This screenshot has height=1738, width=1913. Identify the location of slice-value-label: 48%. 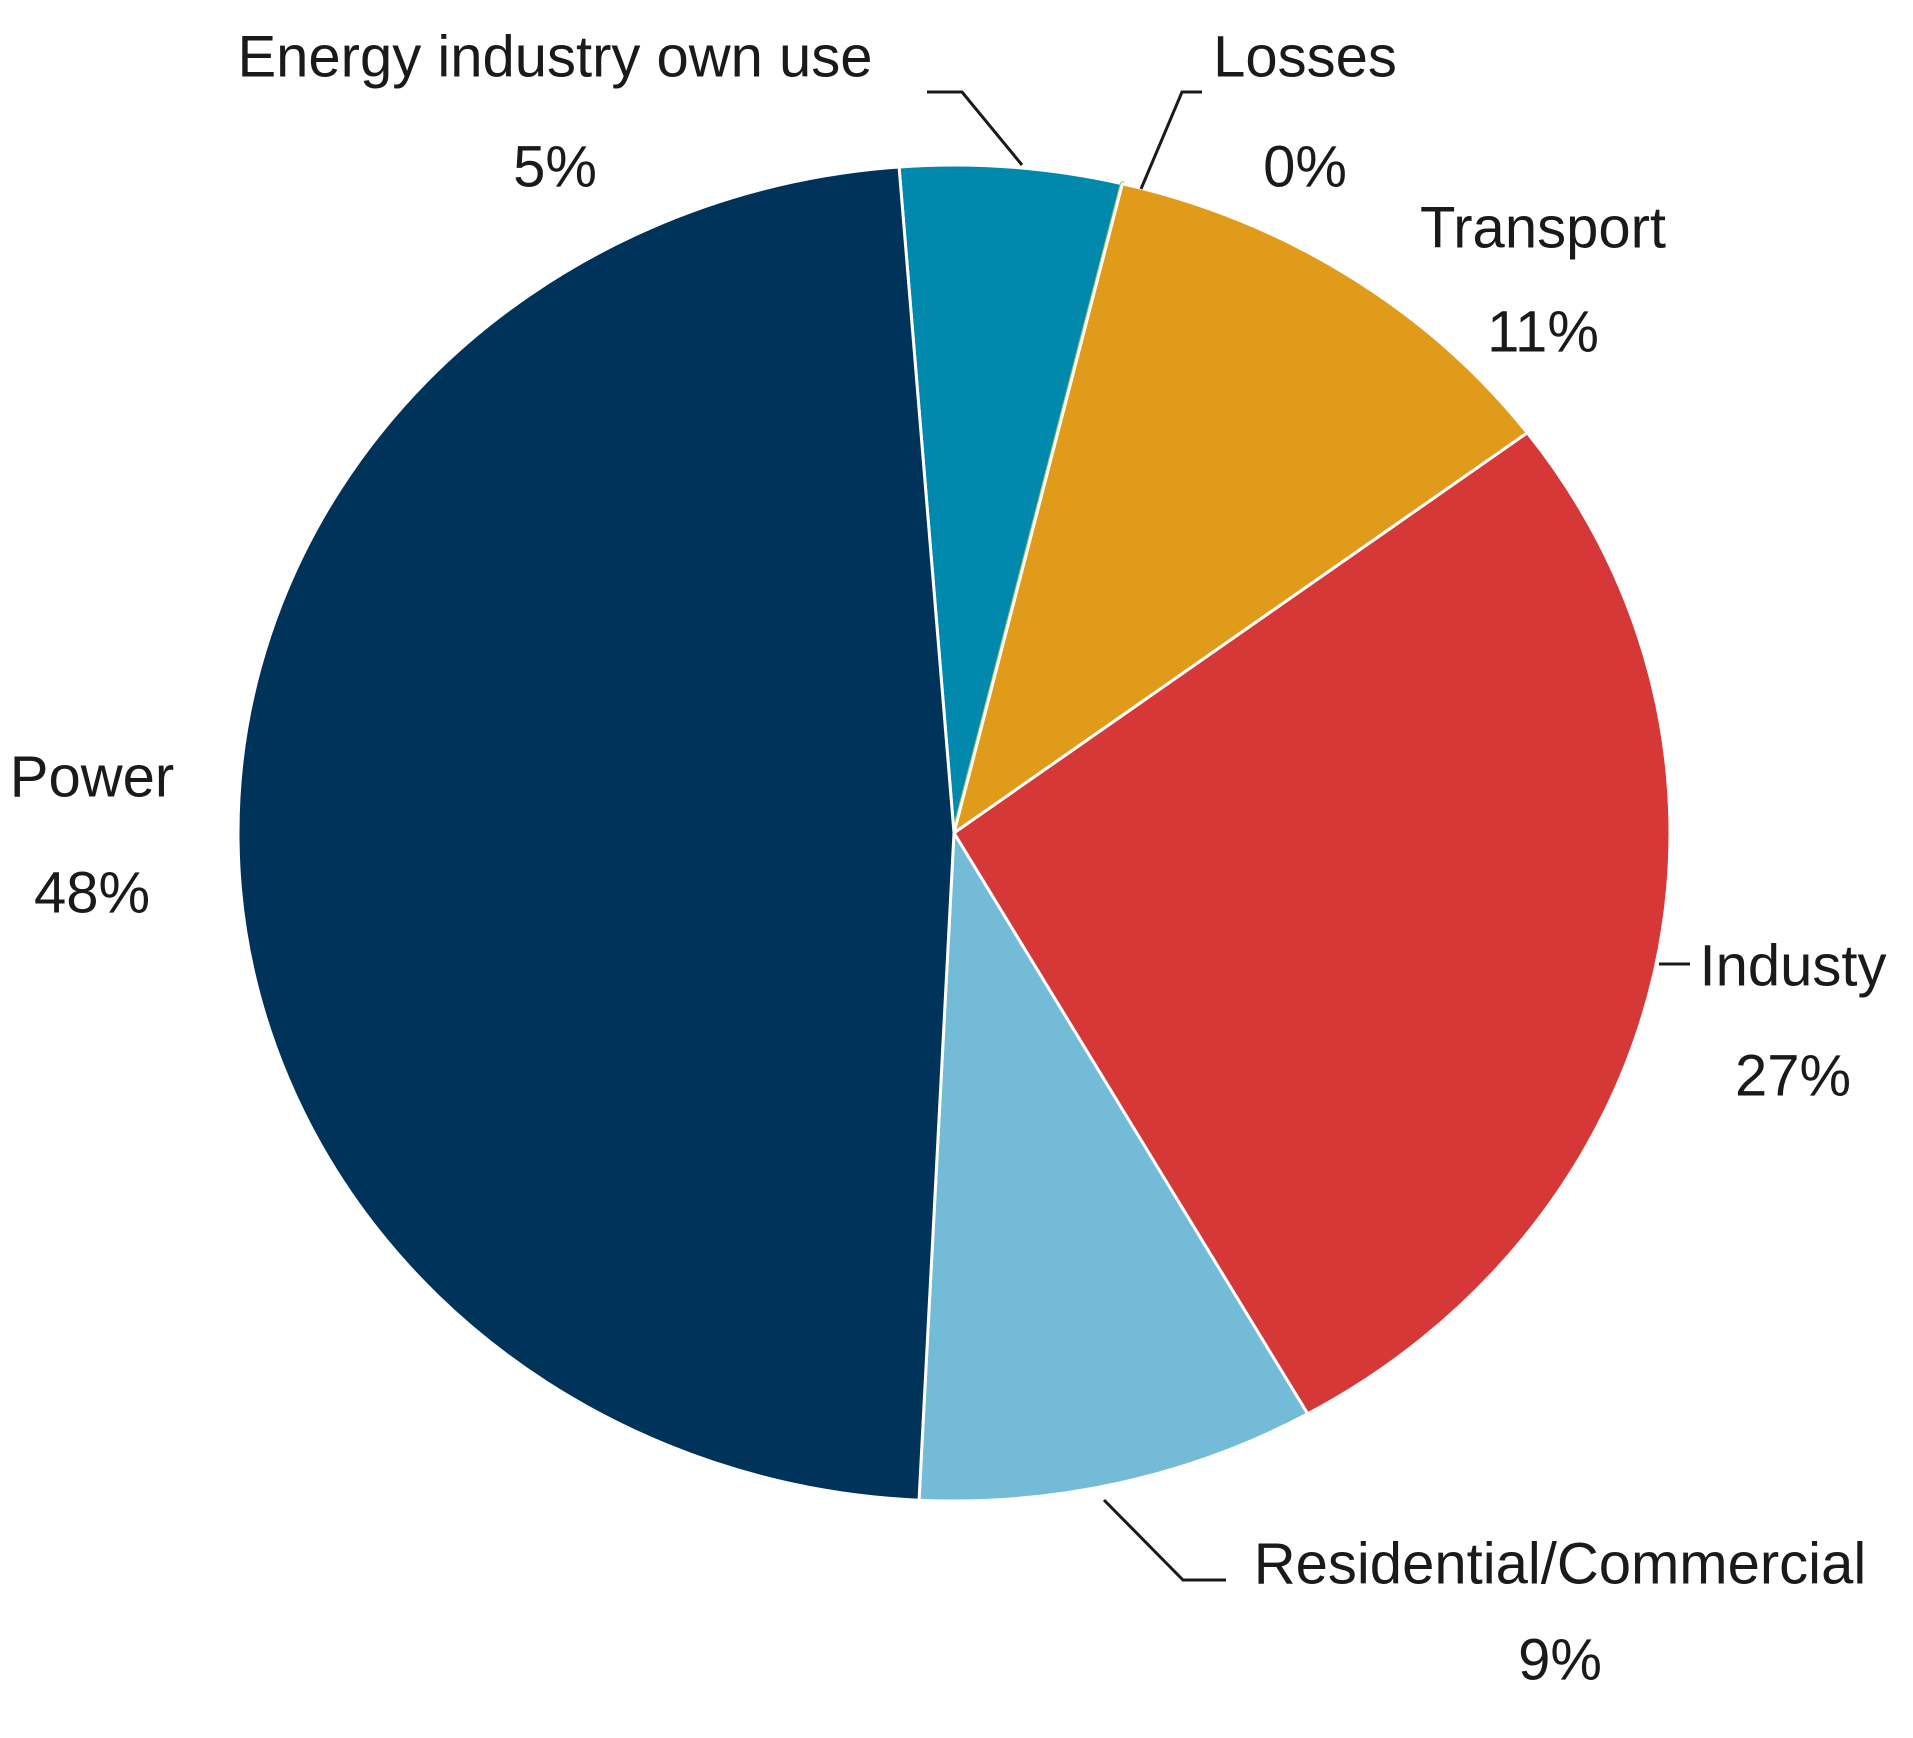
(92, 892).